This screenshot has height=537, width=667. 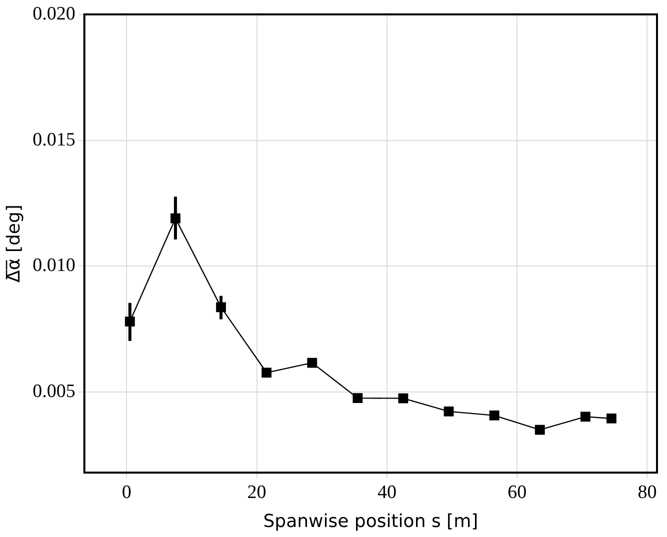 I want to click on x-tick-label: 80, so click(x=647, y=492).